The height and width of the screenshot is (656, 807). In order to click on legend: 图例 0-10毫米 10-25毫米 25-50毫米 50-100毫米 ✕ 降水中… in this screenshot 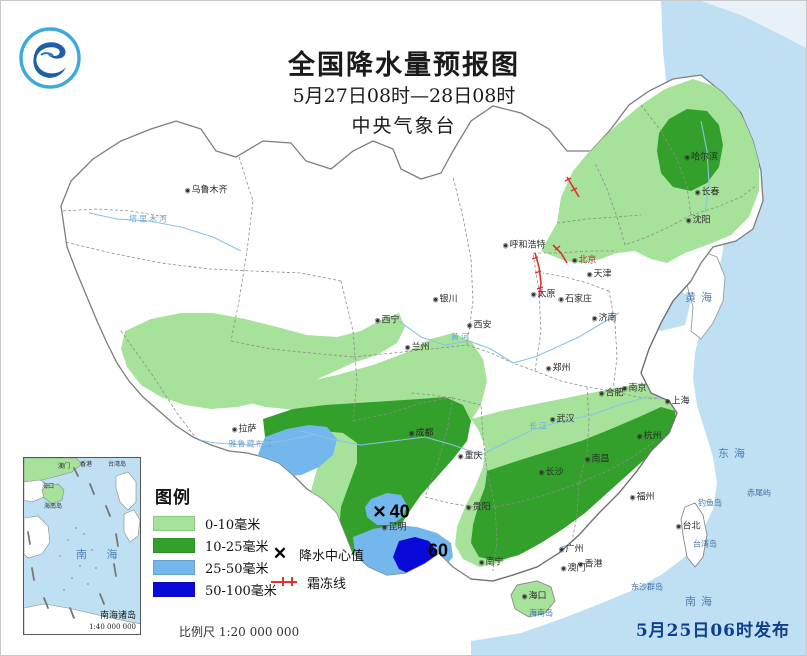, I will do `click(258, 541)`.